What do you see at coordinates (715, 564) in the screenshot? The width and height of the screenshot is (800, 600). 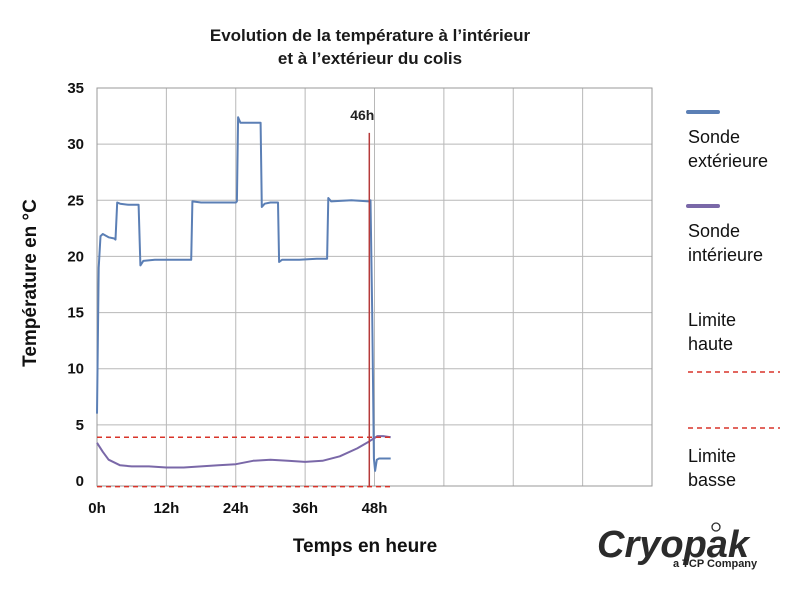 I see `logo-tagline: a TCP Company` at bounding box center [715, 564].